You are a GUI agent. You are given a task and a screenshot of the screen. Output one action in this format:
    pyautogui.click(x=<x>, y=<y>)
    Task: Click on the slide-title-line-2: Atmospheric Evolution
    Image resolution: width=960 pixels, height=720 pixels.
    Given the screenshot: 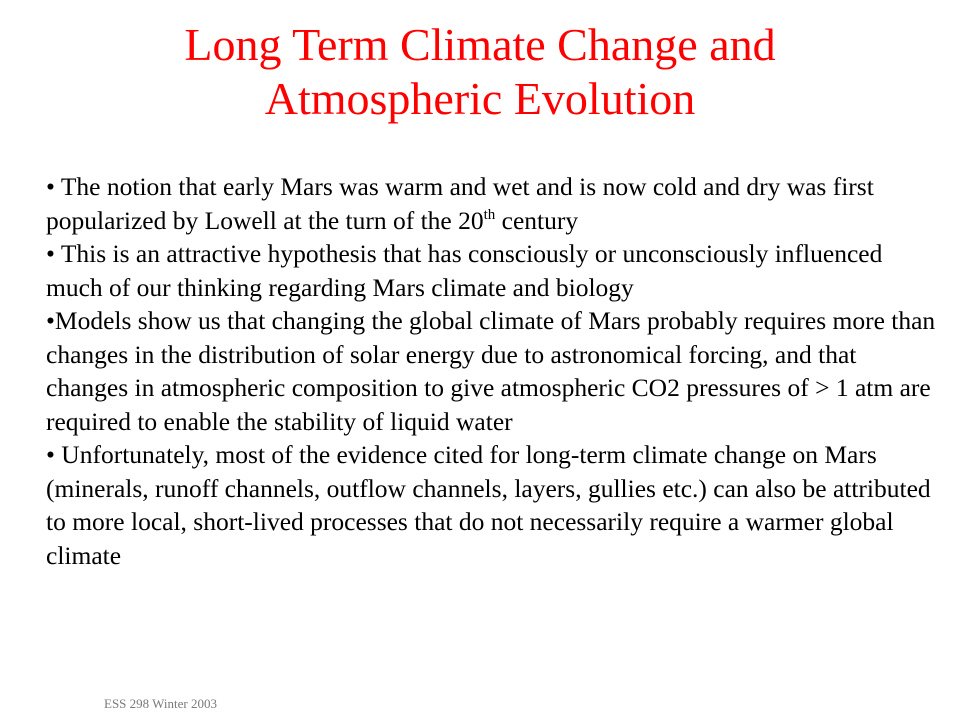 What is the action you would take?
    pyautogui.click(x=480, y=98)
    